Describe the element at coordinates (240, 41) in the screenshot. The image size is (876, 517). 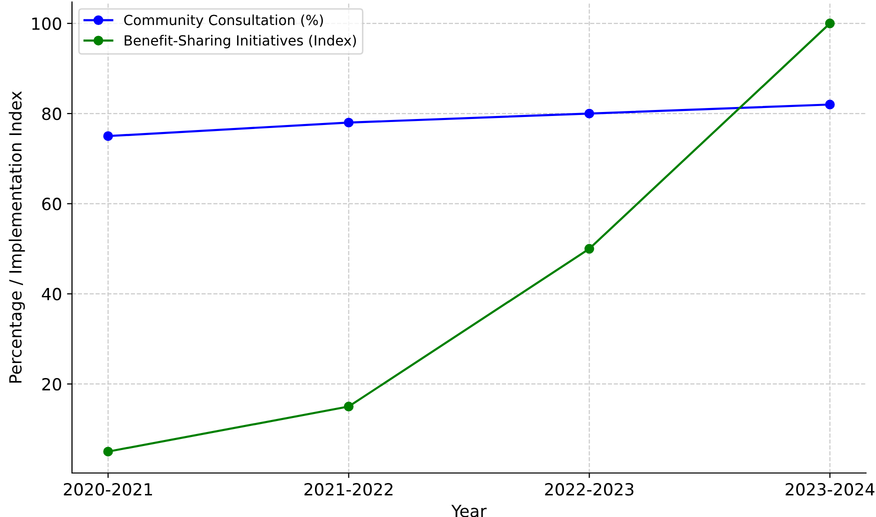
I see `legend-label: Benefit-Sharing Initiatives (Index)` at that location.